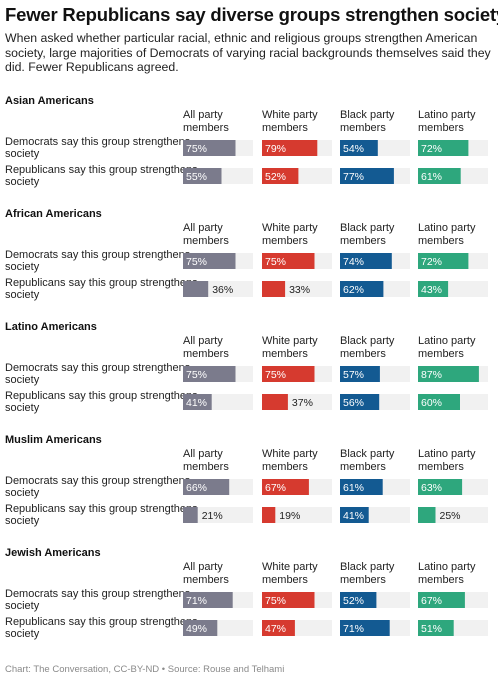  I want to click on data-label: 43%, so click(431, 290).